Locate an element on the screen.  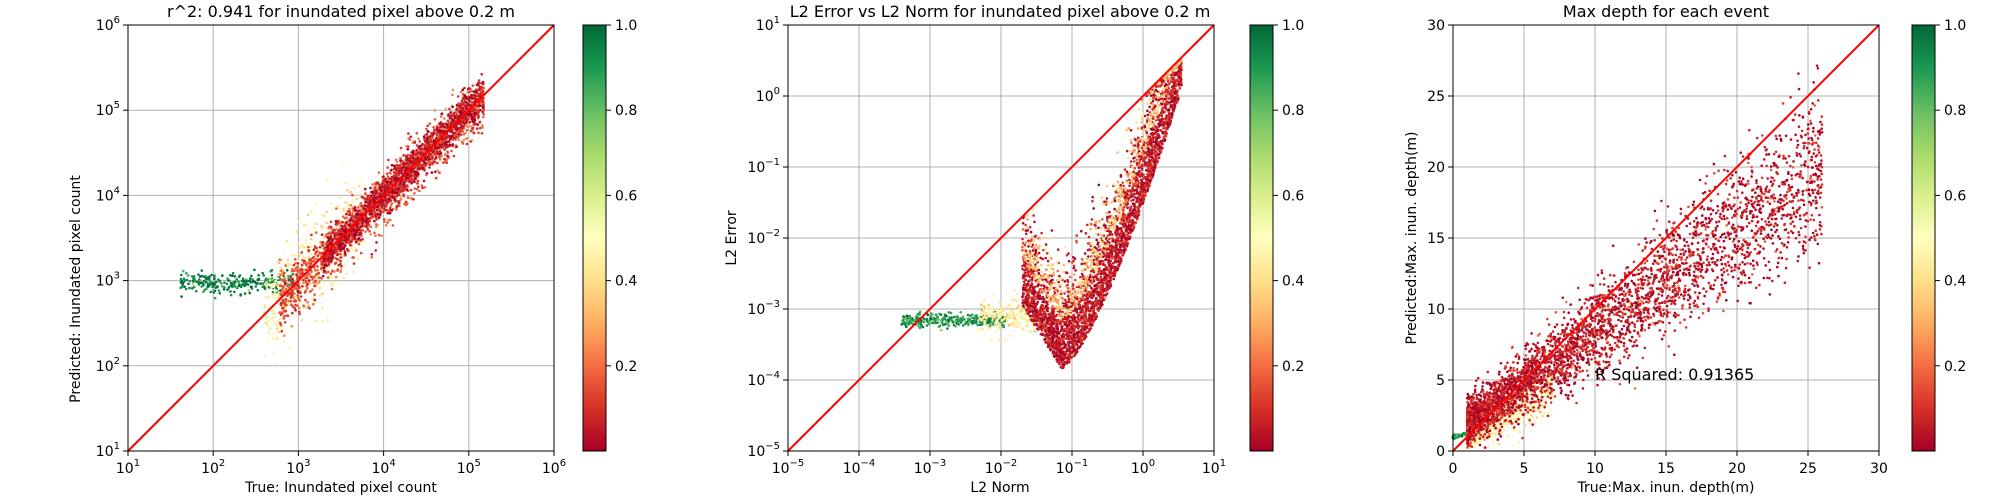
scatter-points is located at coordinates (1041, 214).